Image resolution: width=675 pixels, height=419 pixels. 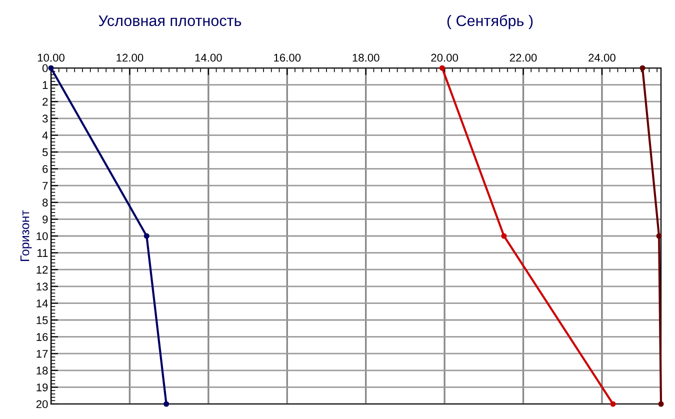 What do you see at coordinates (42, 236) in the screenshot?
I see `y-tick-label: 10` at bounding box center [42, 236].